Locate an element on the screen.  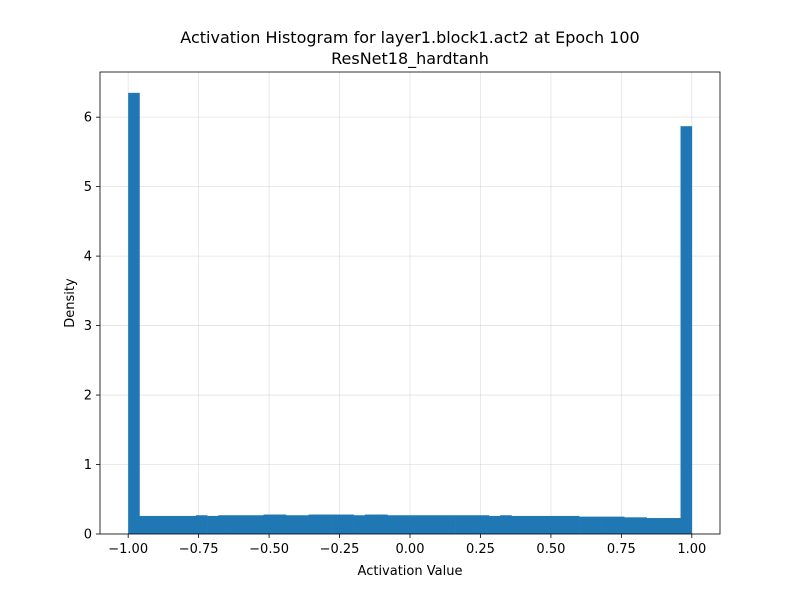
y-axis: 0 1 2 3 4 5 6 is located at coordinates (92, 327).